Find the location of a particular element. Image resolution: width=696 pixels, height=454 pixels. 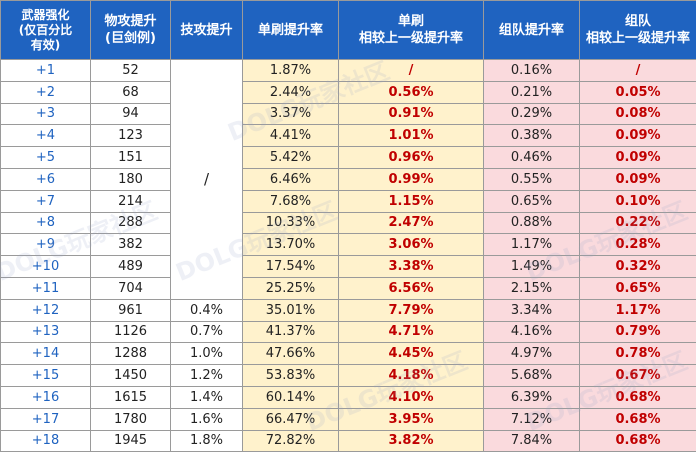

solo-rate-cell: 5.42% is located at coordinates (290, 157).